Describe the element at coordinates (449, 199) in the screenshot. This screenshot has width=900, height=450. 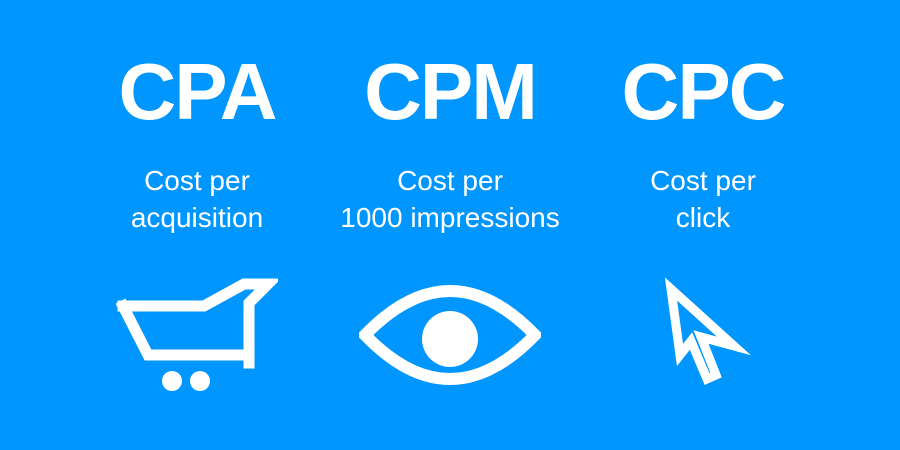
I see `description-cpm: Cost per 1000 impressions` at that location.